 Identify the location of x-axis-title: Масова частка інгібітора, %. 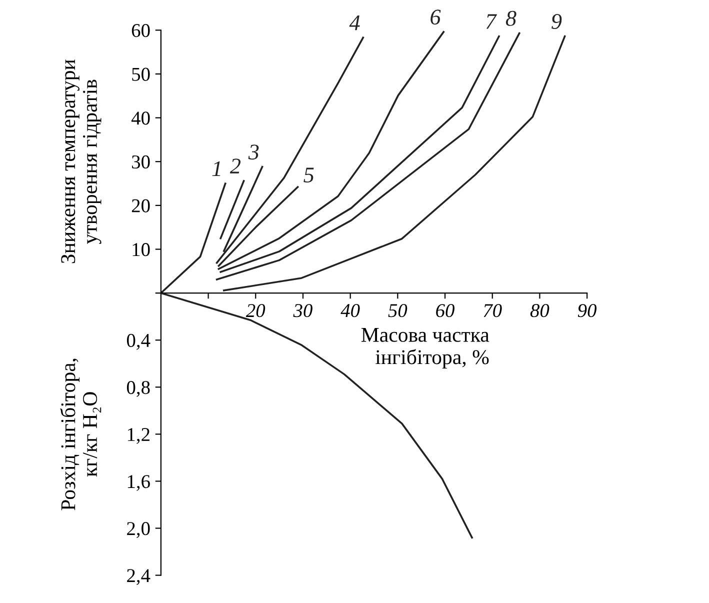
(425, 348).